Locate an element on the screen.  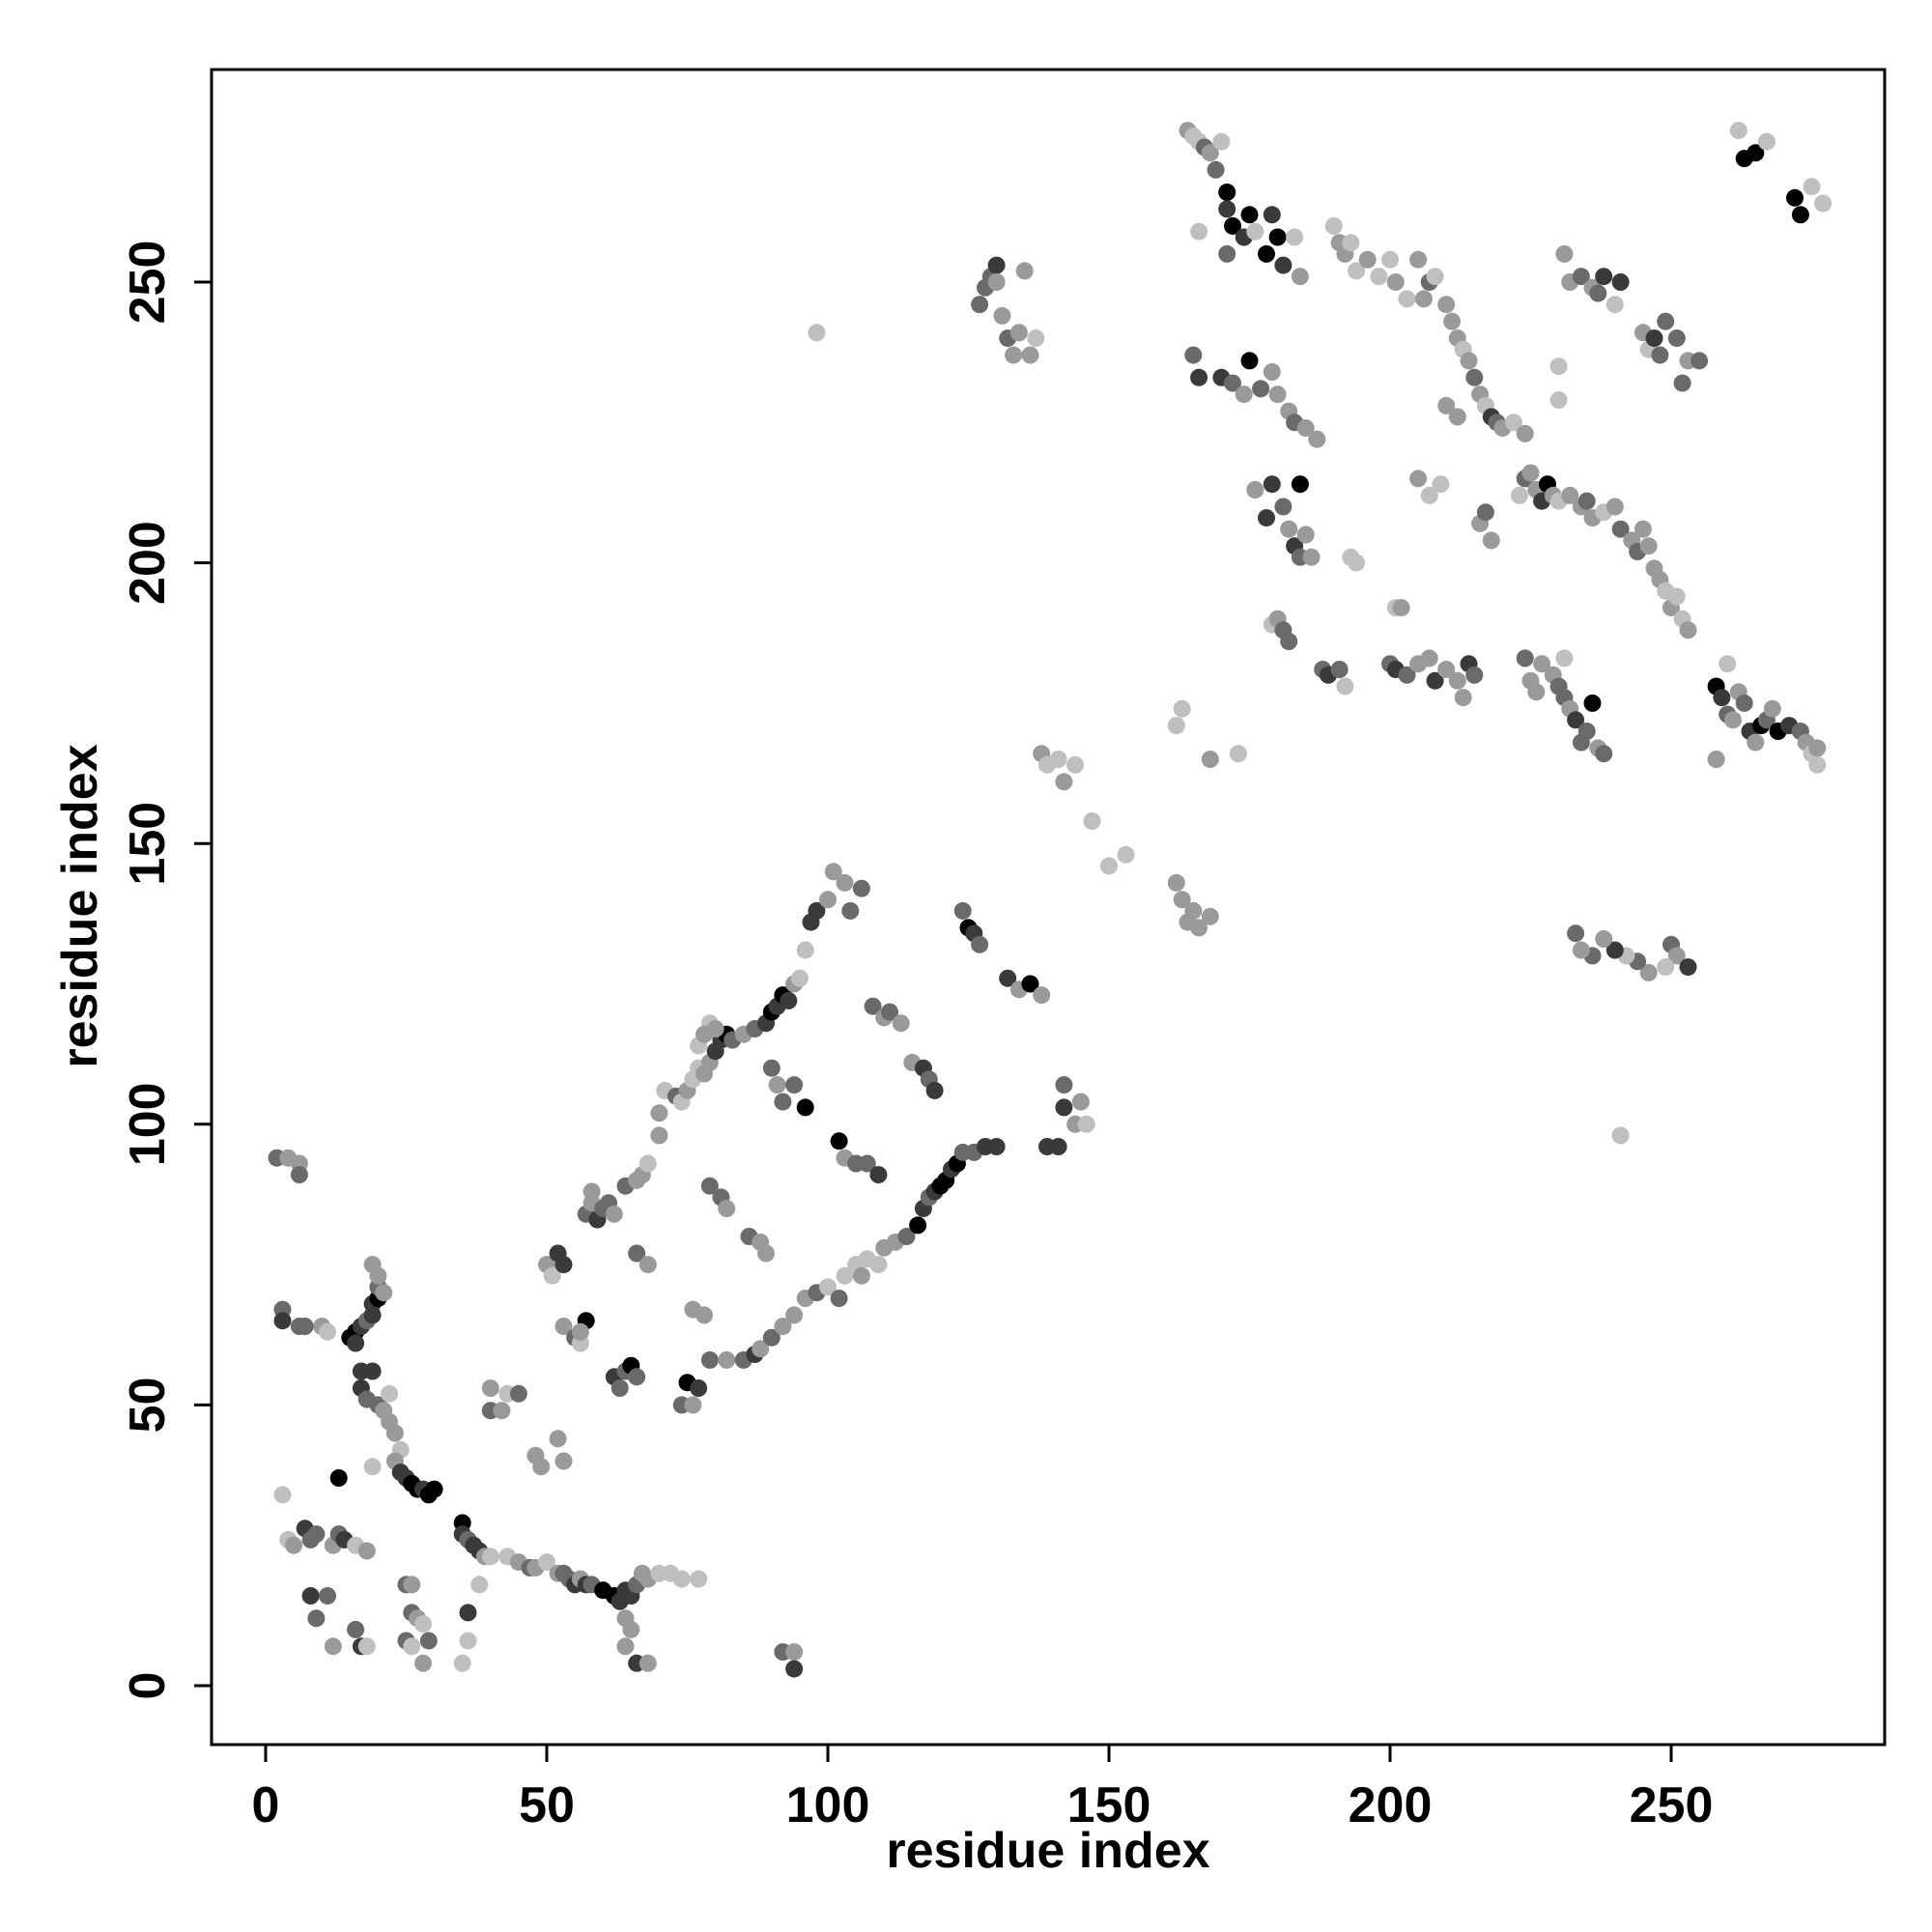
y-tick-label: 250 is located at coordinates (148, 283).